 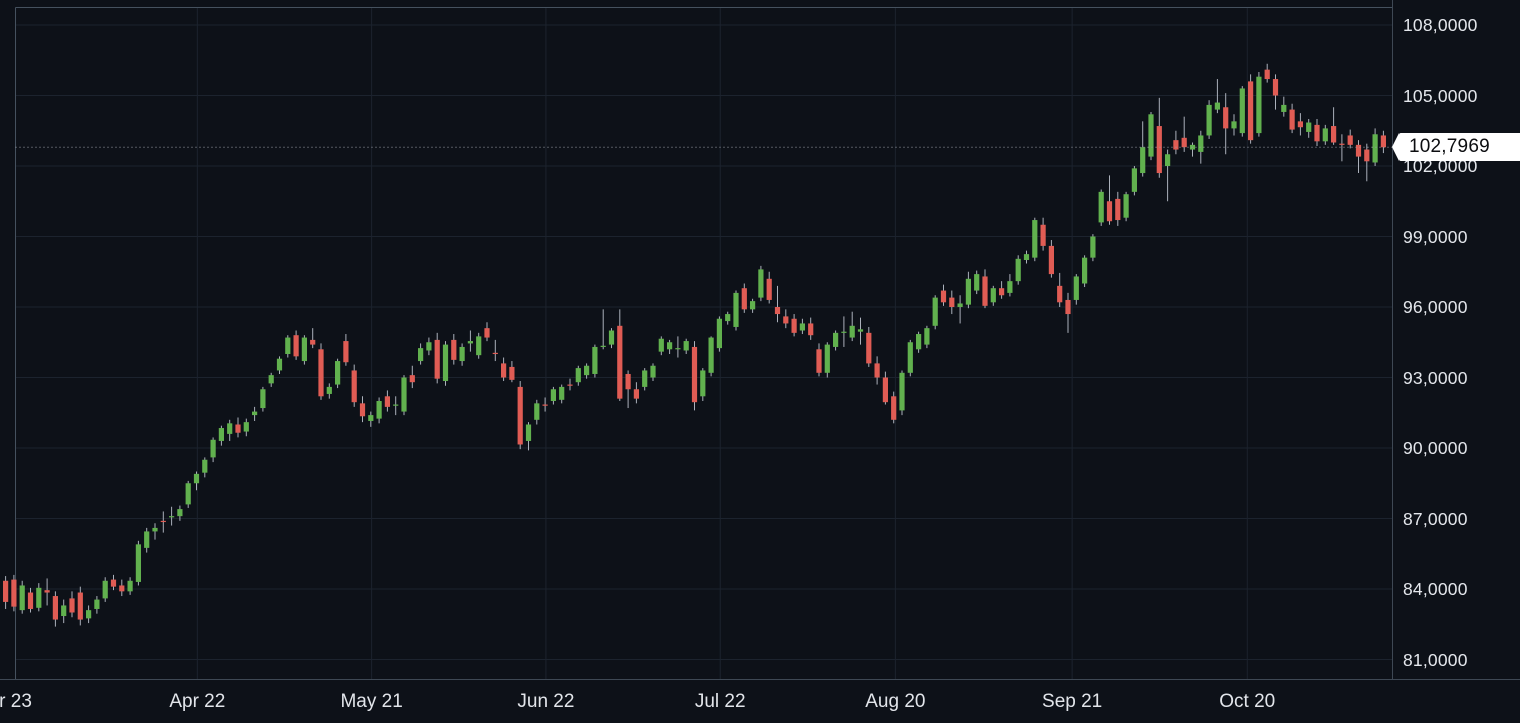 I want to click on time-tick-label: Aug 20, so click(x=895, y=701).